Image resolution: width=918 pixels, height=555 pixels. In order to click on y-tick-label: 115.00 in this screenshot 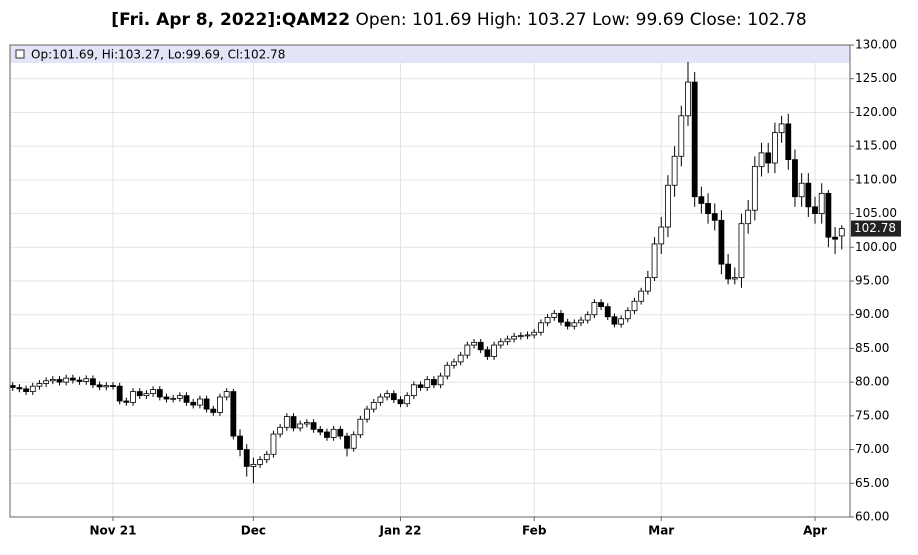, I will do `click(876, 146)`.